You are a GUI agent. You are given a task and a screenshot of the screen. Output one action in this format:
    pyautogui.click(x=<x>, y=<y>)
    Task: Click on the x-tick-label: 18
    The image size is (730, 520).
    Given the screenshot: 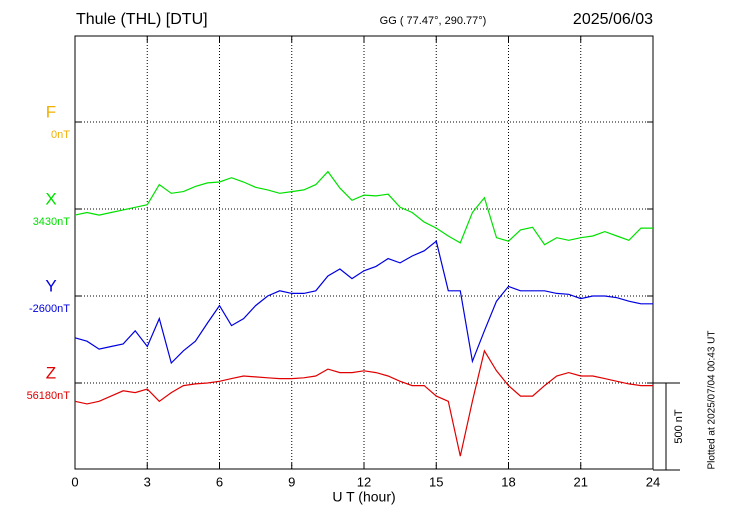 What is the action you would take?
    pyautogui.click(x=508, y=481)
    